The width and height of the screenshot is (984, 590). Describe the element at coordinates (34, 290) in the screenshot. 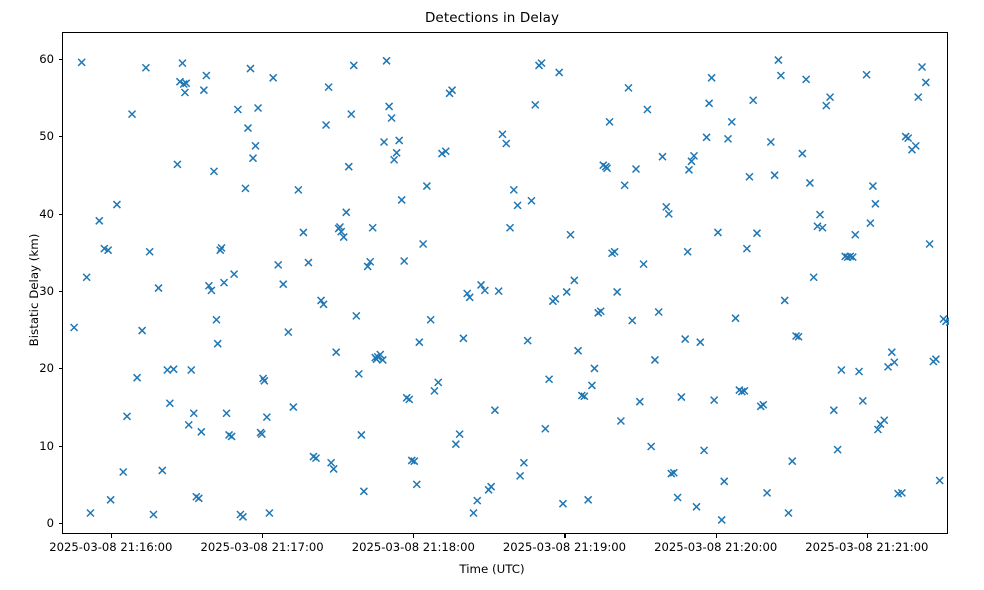

I see `y-axis-label: Bistatic Delay (km)` at that location.